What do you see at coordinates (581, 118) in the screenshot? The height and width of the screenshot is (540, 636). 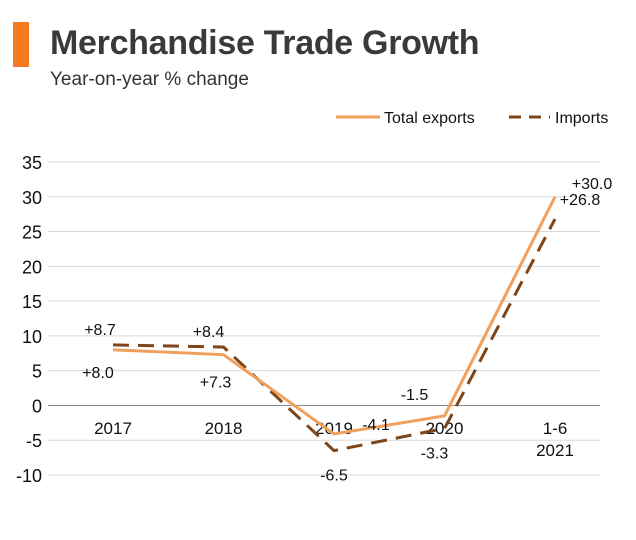 I see `legend-label: Imports` at bounding box center [581, 118].